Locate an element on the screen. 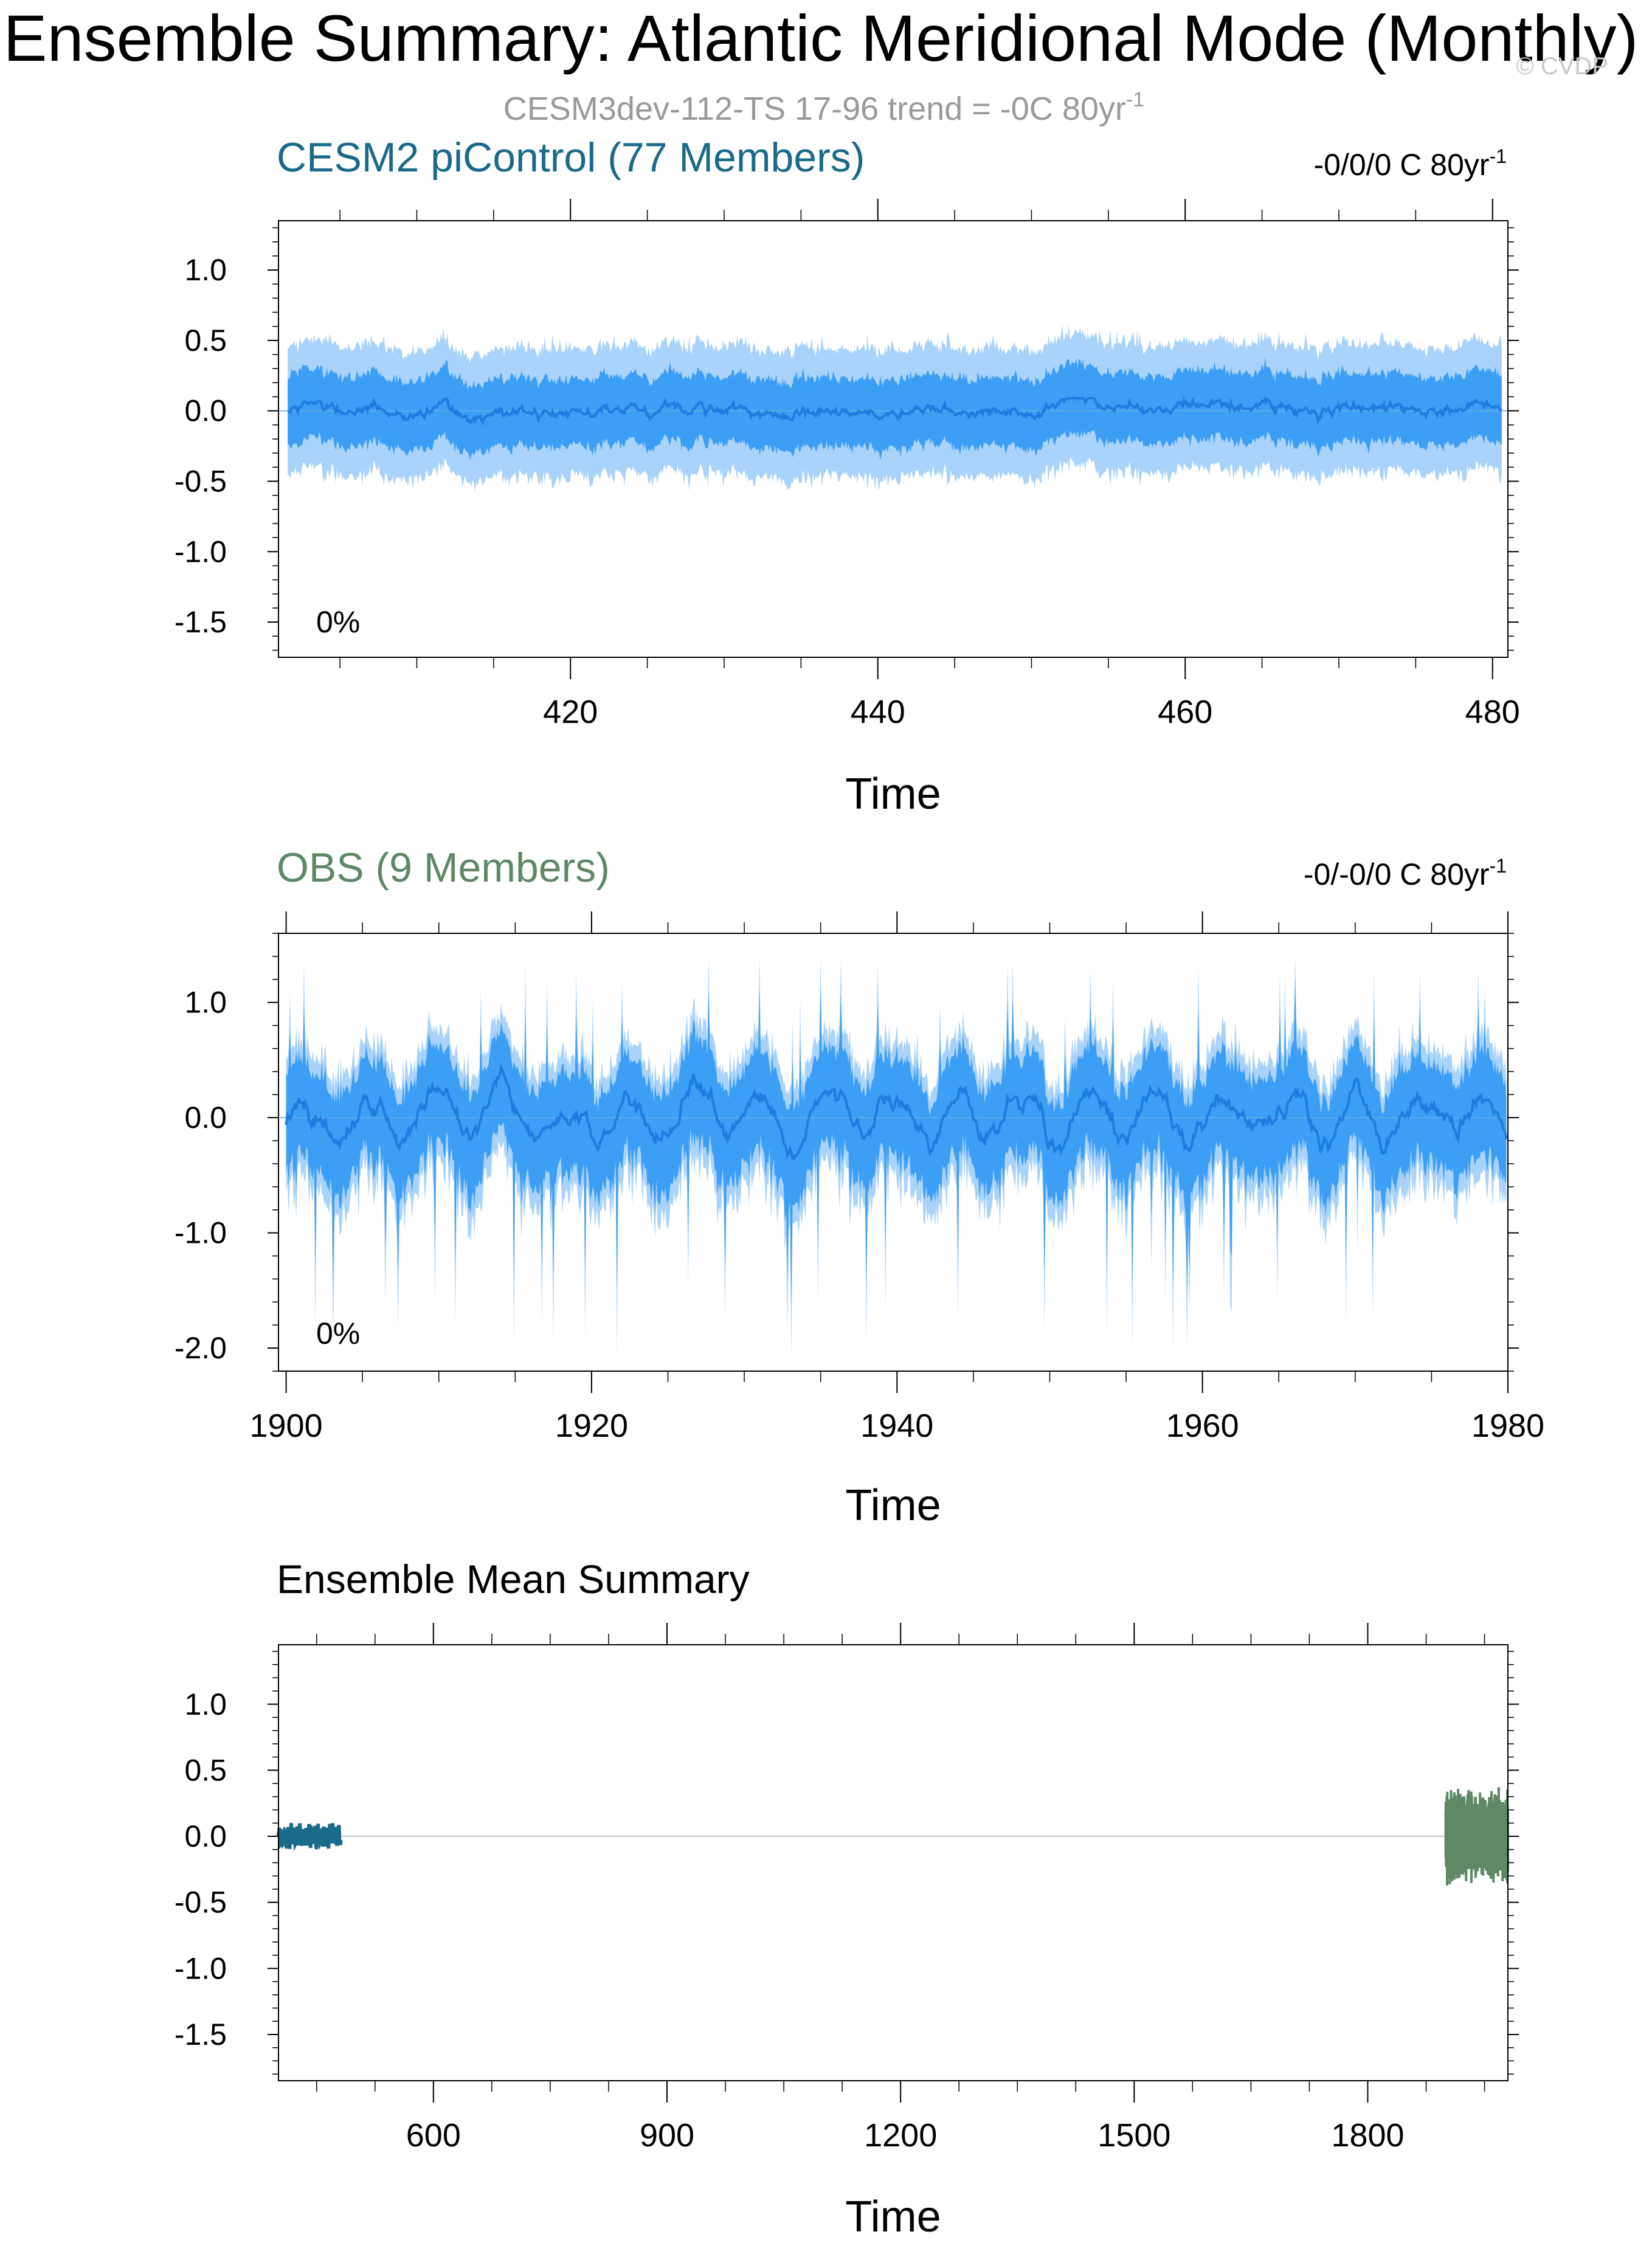 The width and height of the screenshot is (1652, 2254). panel-mean-ytick-label: -1.0 is located at coordinates (201, 1968).